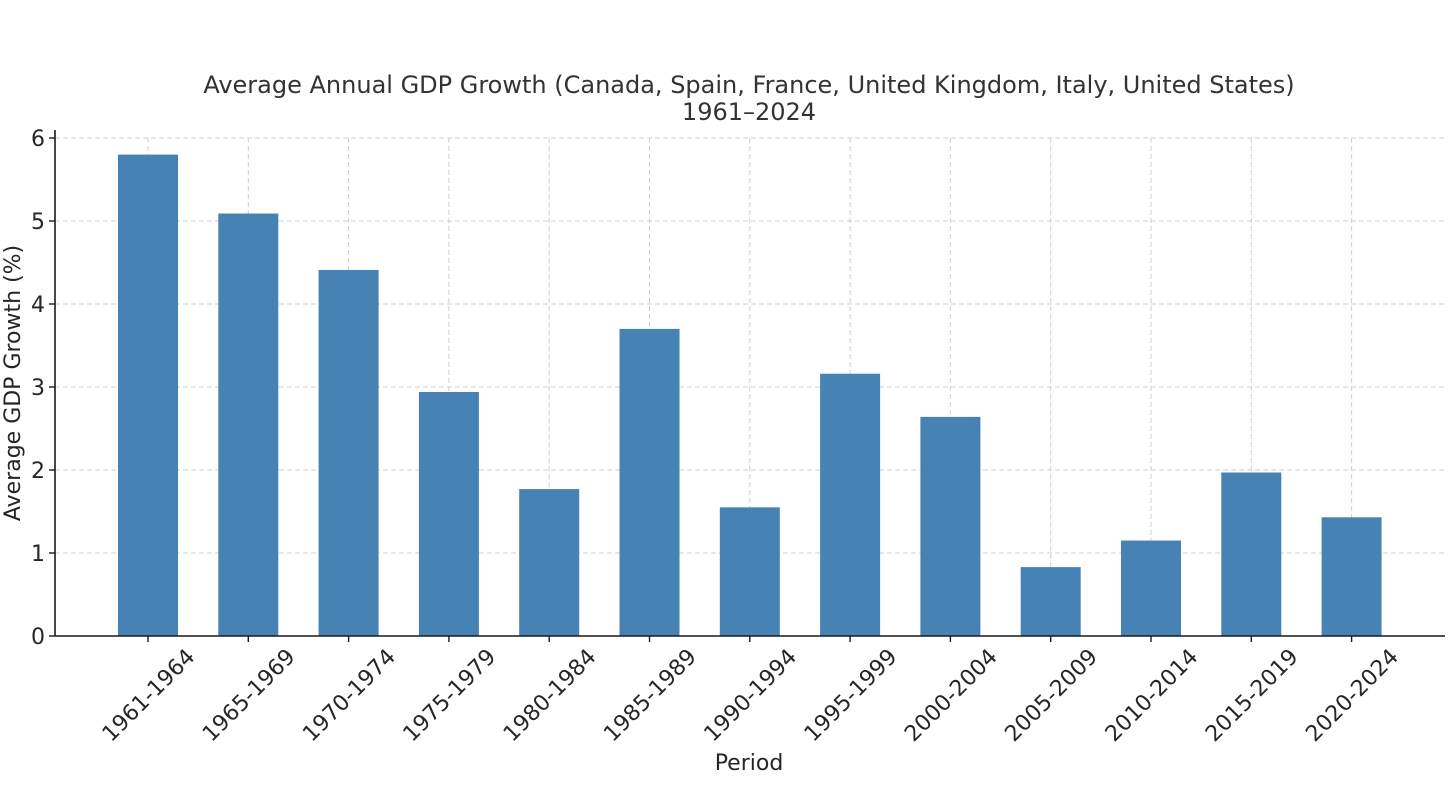  I want to click on y-axis-title: Average GDP Growth (%), so click(13, 383).